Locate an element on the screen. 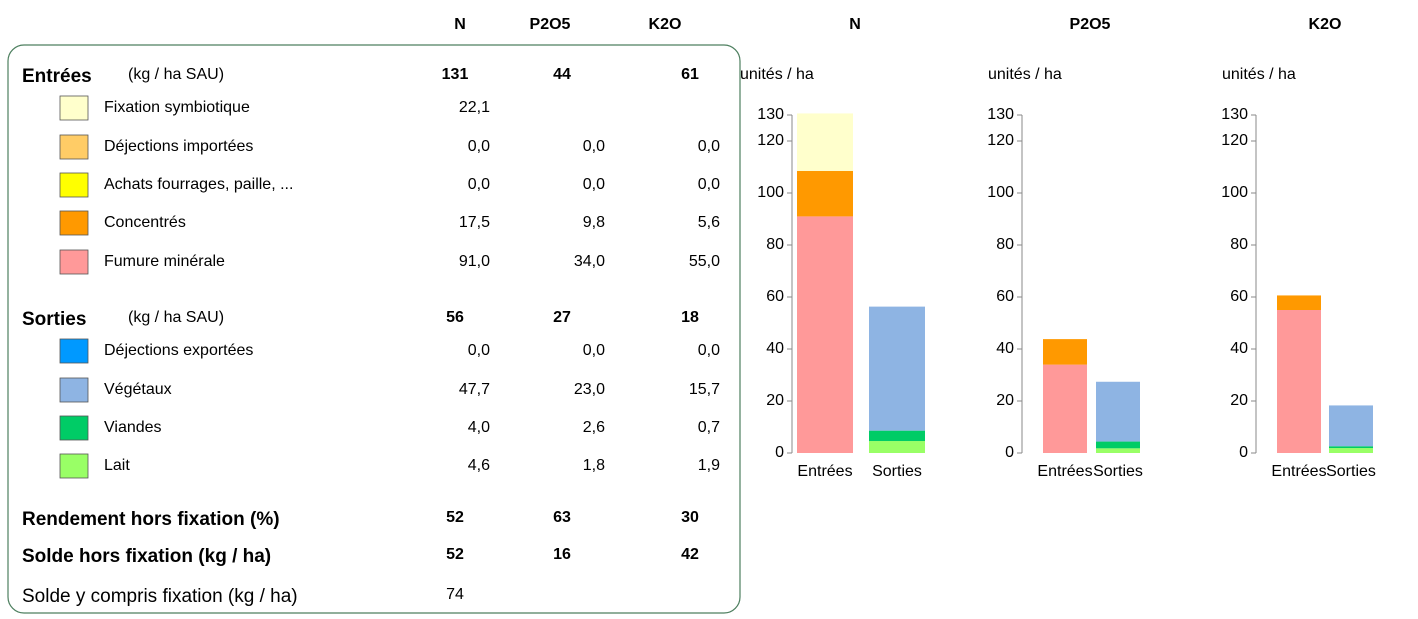 Image resolution: width=1418 pixels, height=619 pixels. section-total: 131 is located at coordinates (455, 74).